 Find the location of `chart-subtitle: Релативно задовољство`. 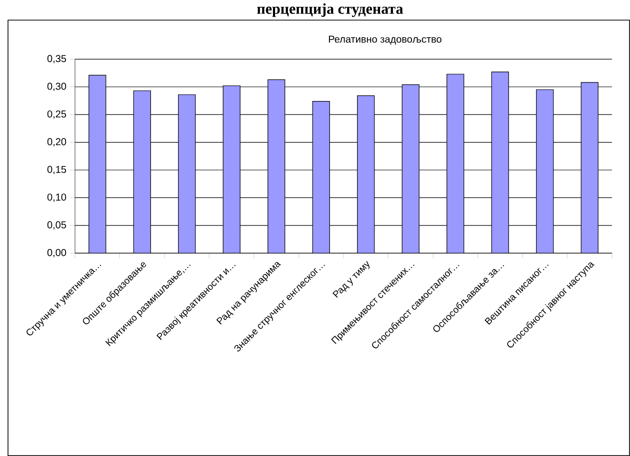

chart-subtitle: Релативно задовољство is located at coordinates (385, 40).